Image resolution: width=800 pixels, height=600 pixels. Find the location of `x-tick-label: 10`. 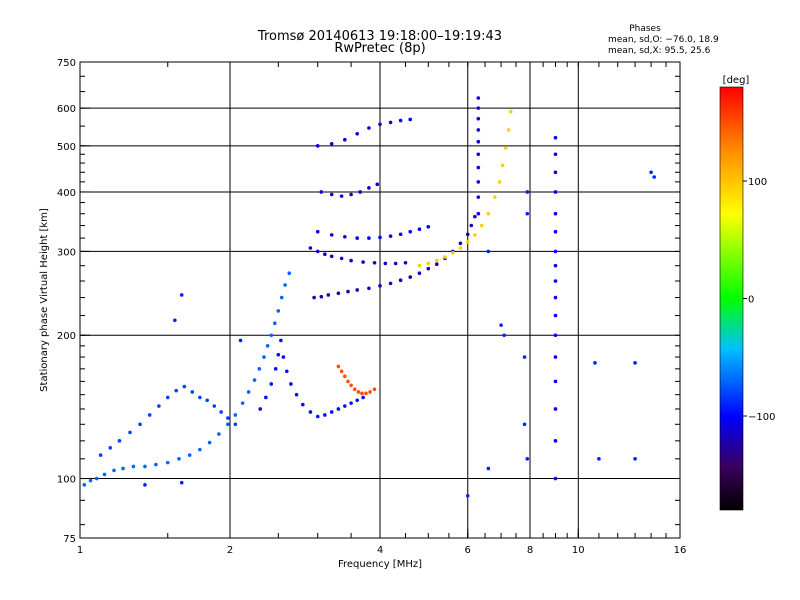

x-tick-label: 10 is located at coordinates (578, 550).